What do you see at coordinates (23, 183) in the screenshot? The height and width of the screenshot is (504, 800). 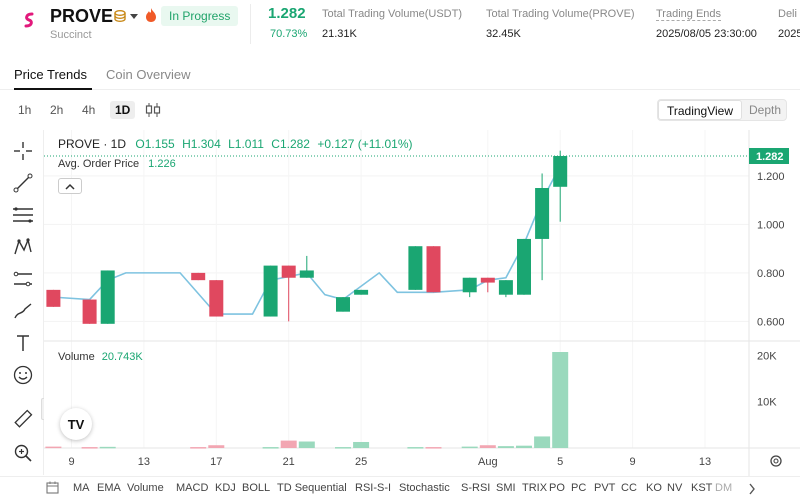 I see `trendline-icon` at bounding box center [23, 183].